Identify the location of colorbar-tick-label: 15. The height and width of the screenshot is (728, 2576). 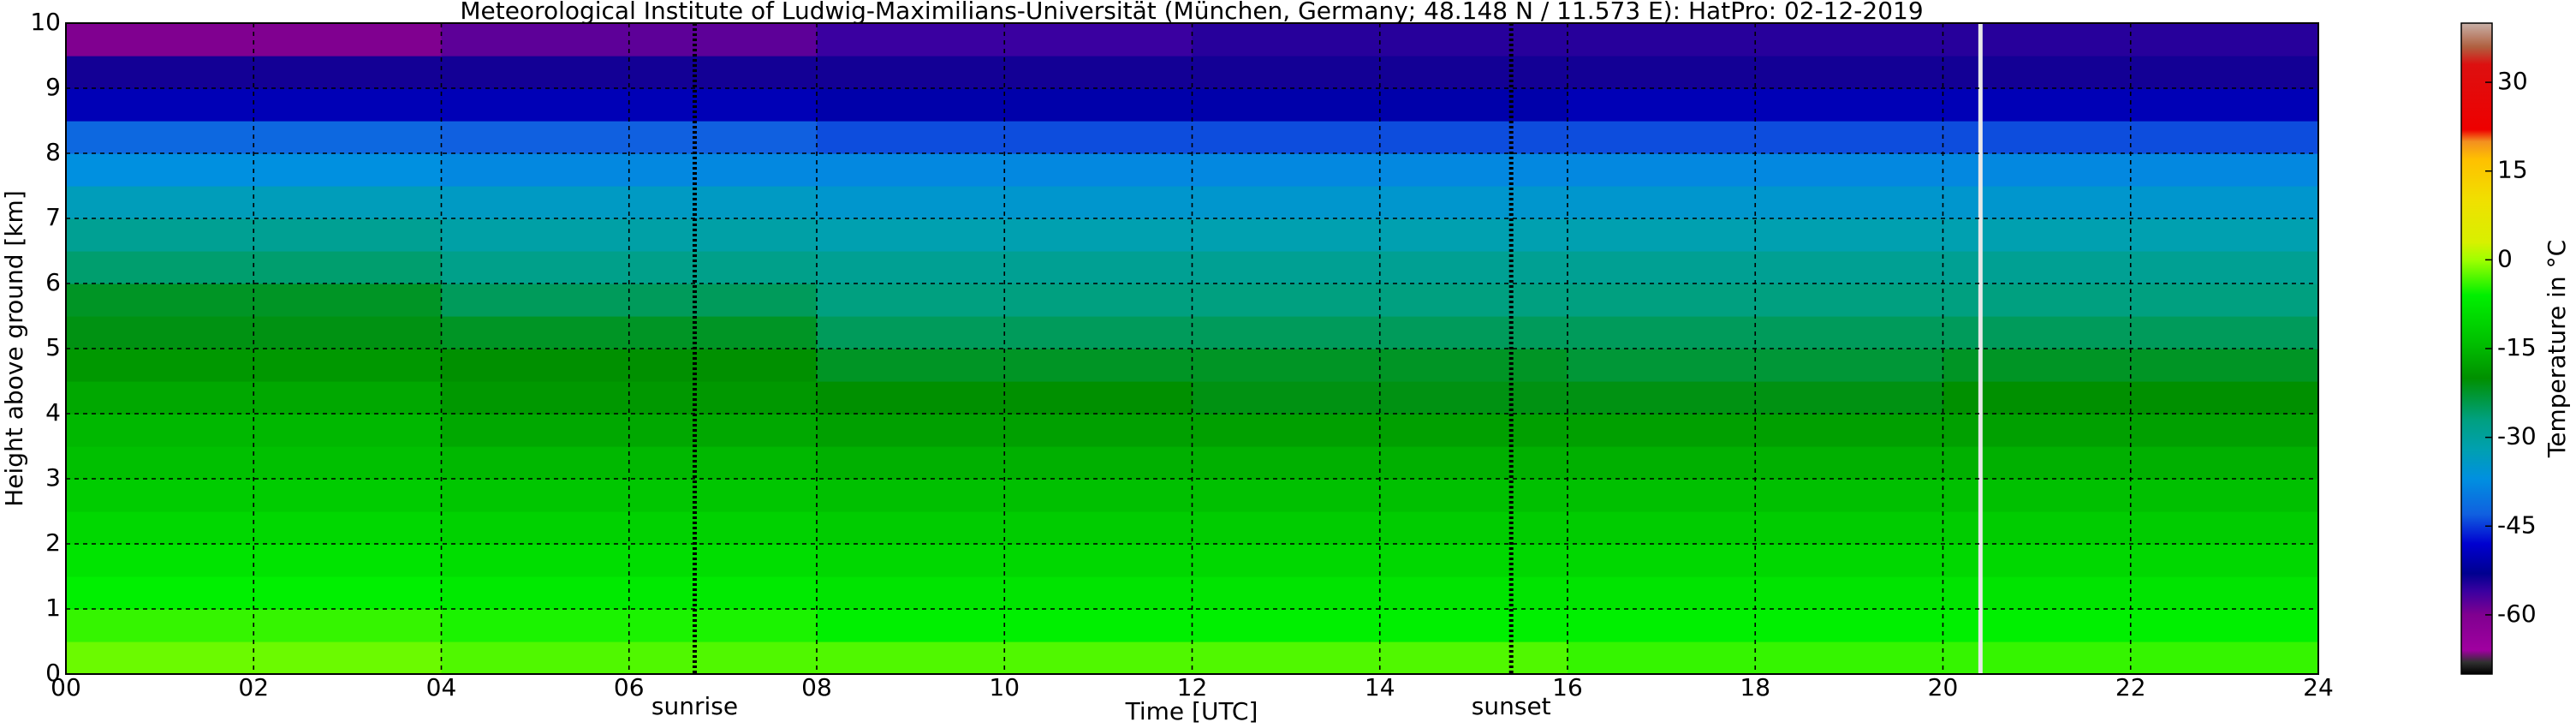
(2512, 170).